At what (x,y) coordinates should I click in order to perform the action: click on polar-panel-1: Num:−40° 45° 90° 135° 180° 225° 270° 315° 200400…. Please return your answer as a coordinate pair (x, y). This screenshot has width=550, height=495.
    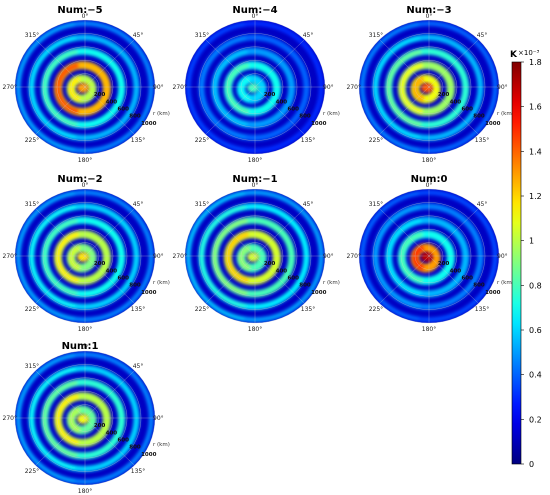
    Looking at the image, I should click on (256, 84).